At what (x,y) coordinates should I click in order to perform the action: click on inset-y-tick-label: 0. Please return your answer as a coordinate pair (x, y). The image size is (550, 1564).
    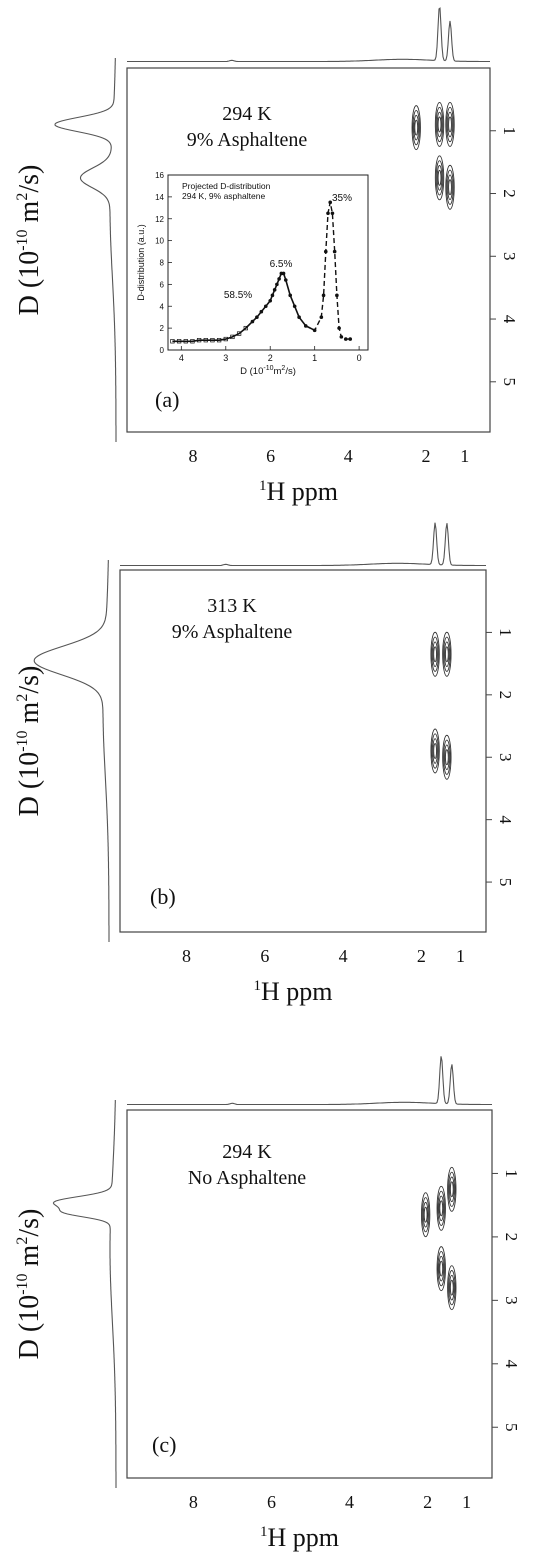
    Looking at the image, I should click on (162, 350).